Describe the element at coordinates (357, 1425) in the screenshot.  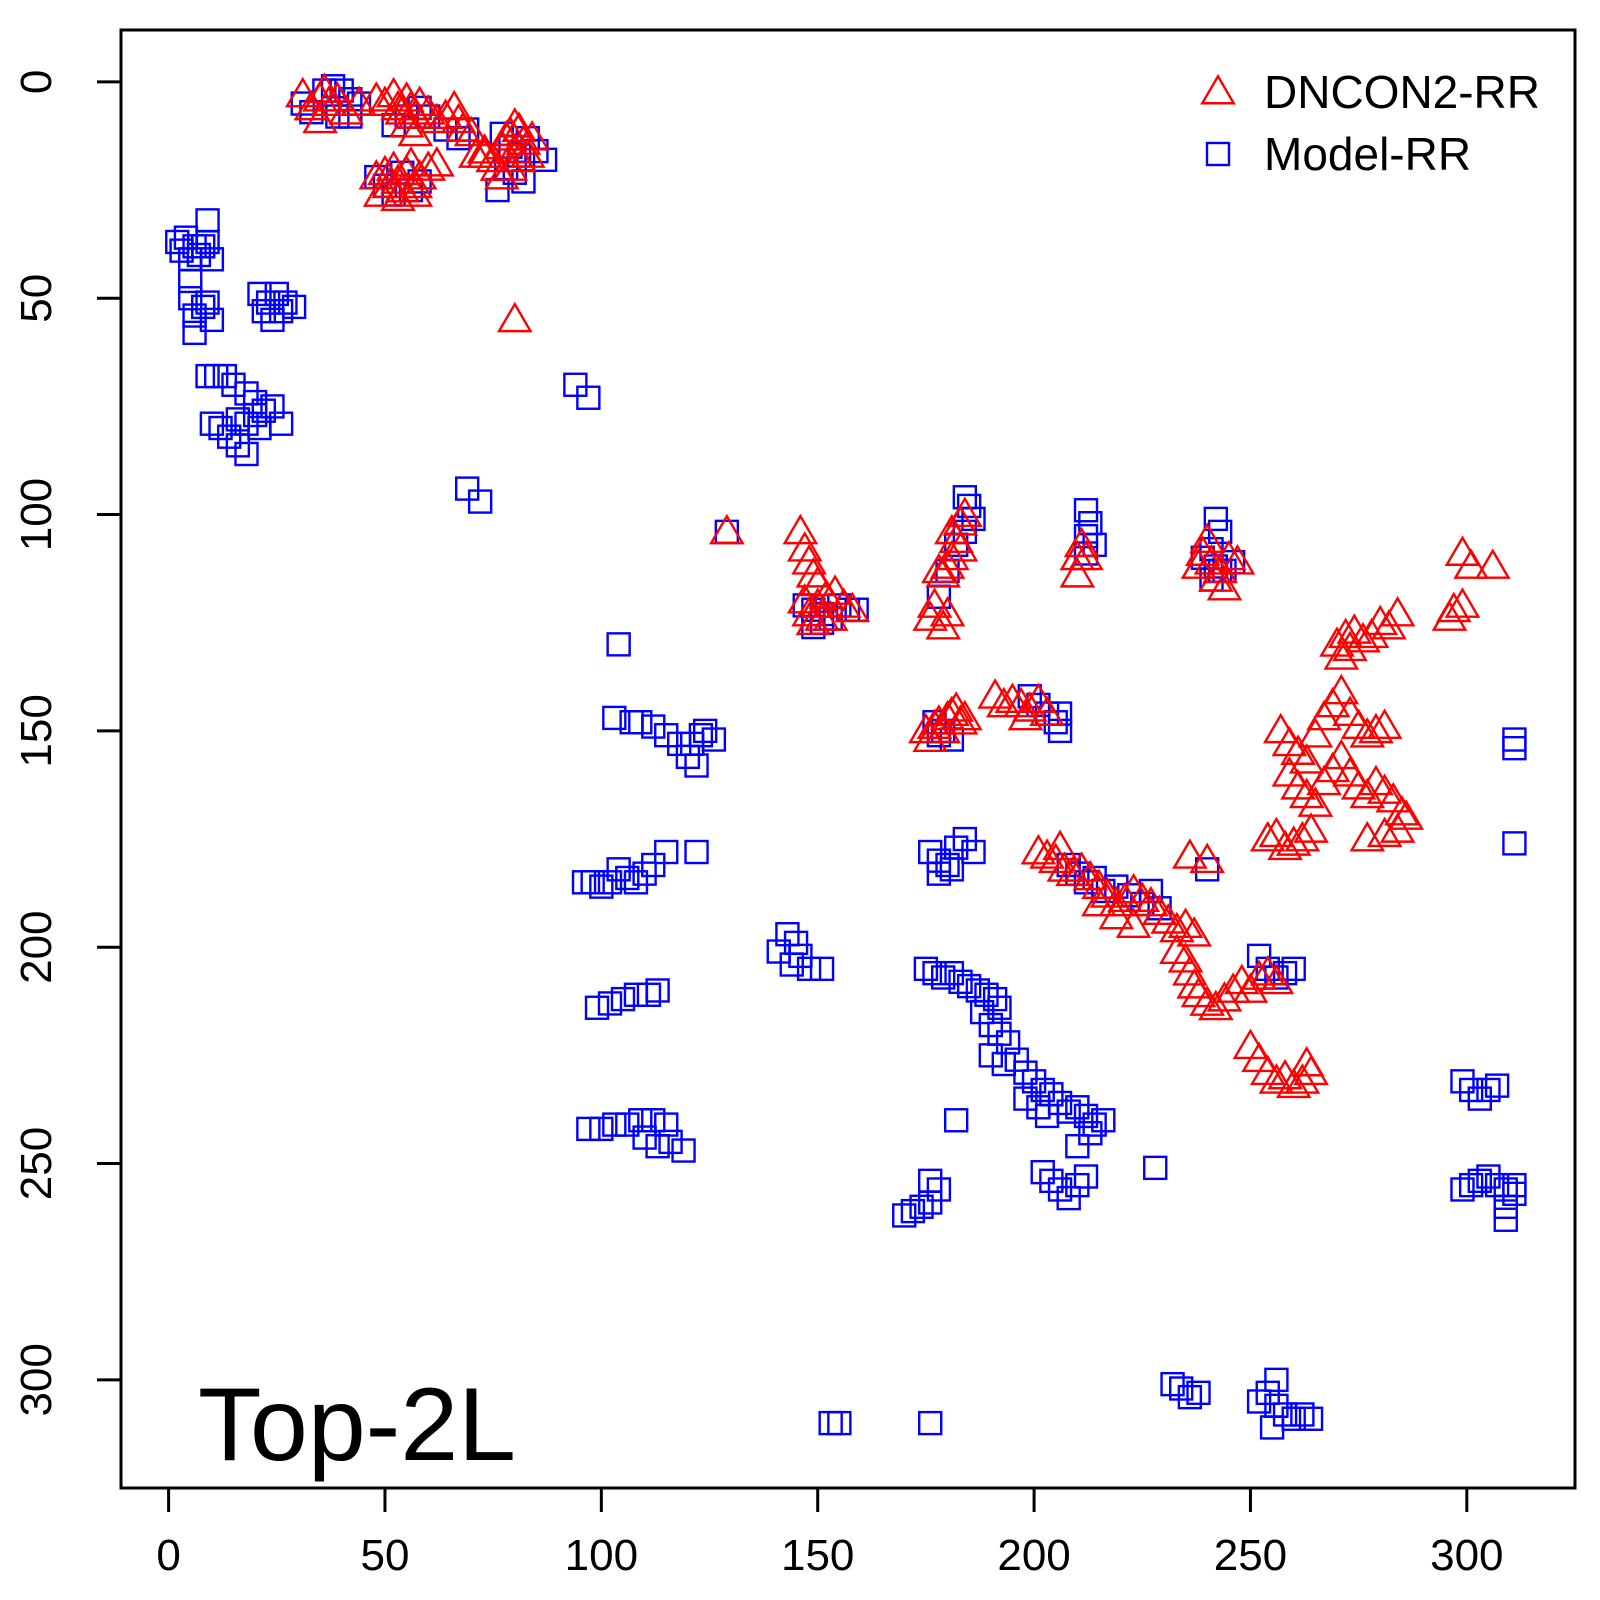
I see `panel-annotation: Top-2L` at that location.